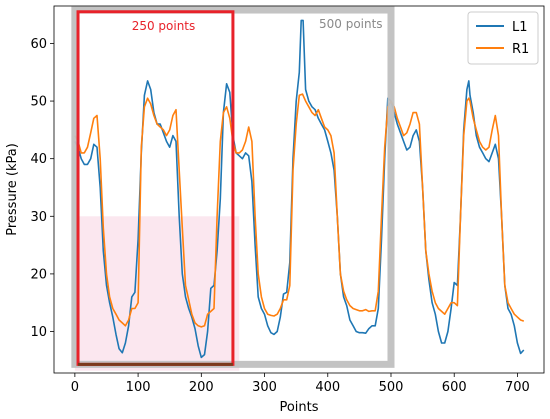 The height and width of the screenshot is (419, 550). I want to click on y-tick-label: 60, so click(38, 44).